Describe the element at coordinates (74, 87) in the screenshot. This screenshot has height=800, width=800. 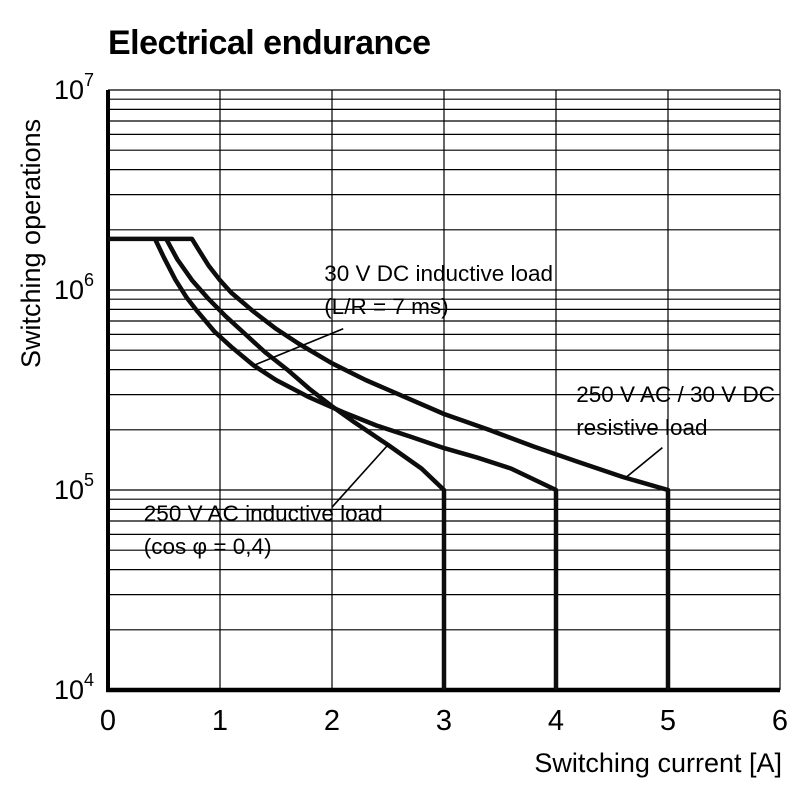
I see `y-tick-label: 10⁷` at that location.